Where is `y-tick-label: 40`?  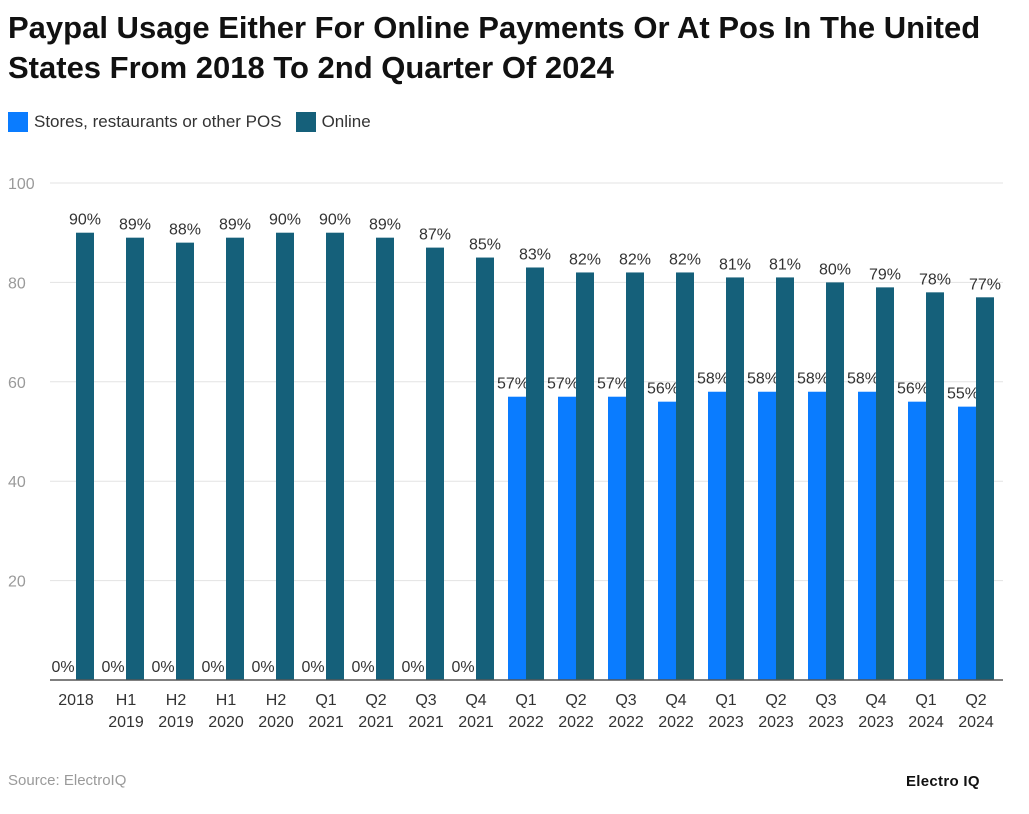
y-tick-label: 40 is located at coordinates (17, 482).